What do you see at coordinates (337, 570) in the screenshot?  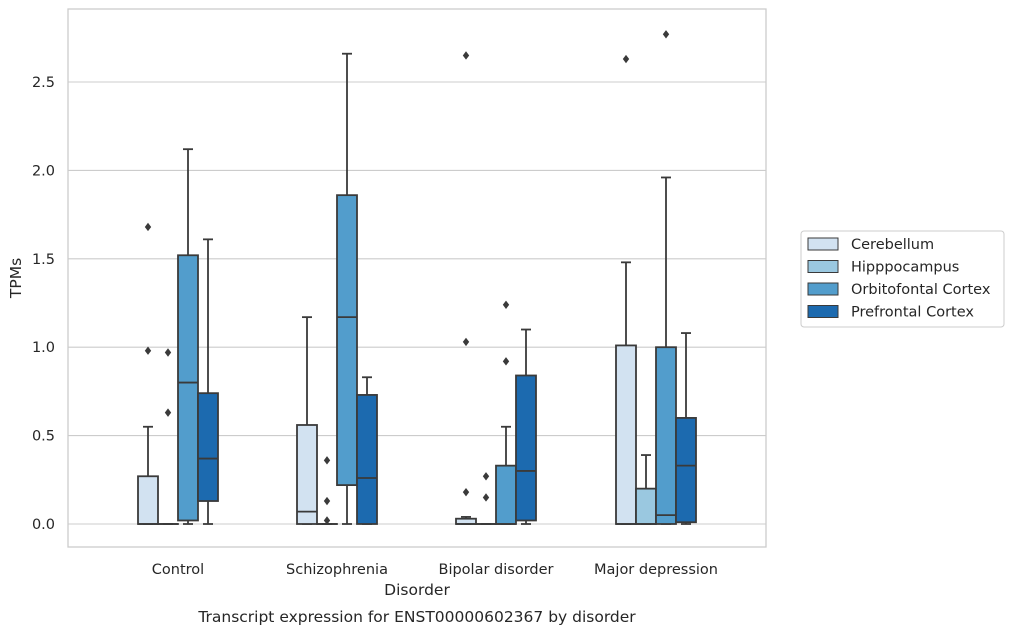 I see `x-tick-label: Schizophrenia` at bounding box center [337, 570].